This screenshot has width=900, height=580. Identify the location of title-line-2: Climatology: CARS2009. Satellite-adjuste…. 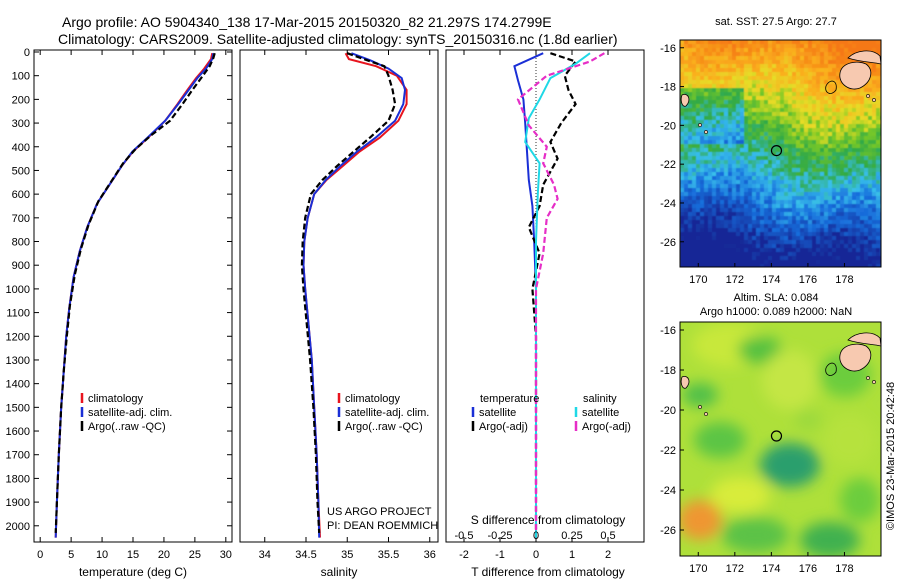
(338, 39).